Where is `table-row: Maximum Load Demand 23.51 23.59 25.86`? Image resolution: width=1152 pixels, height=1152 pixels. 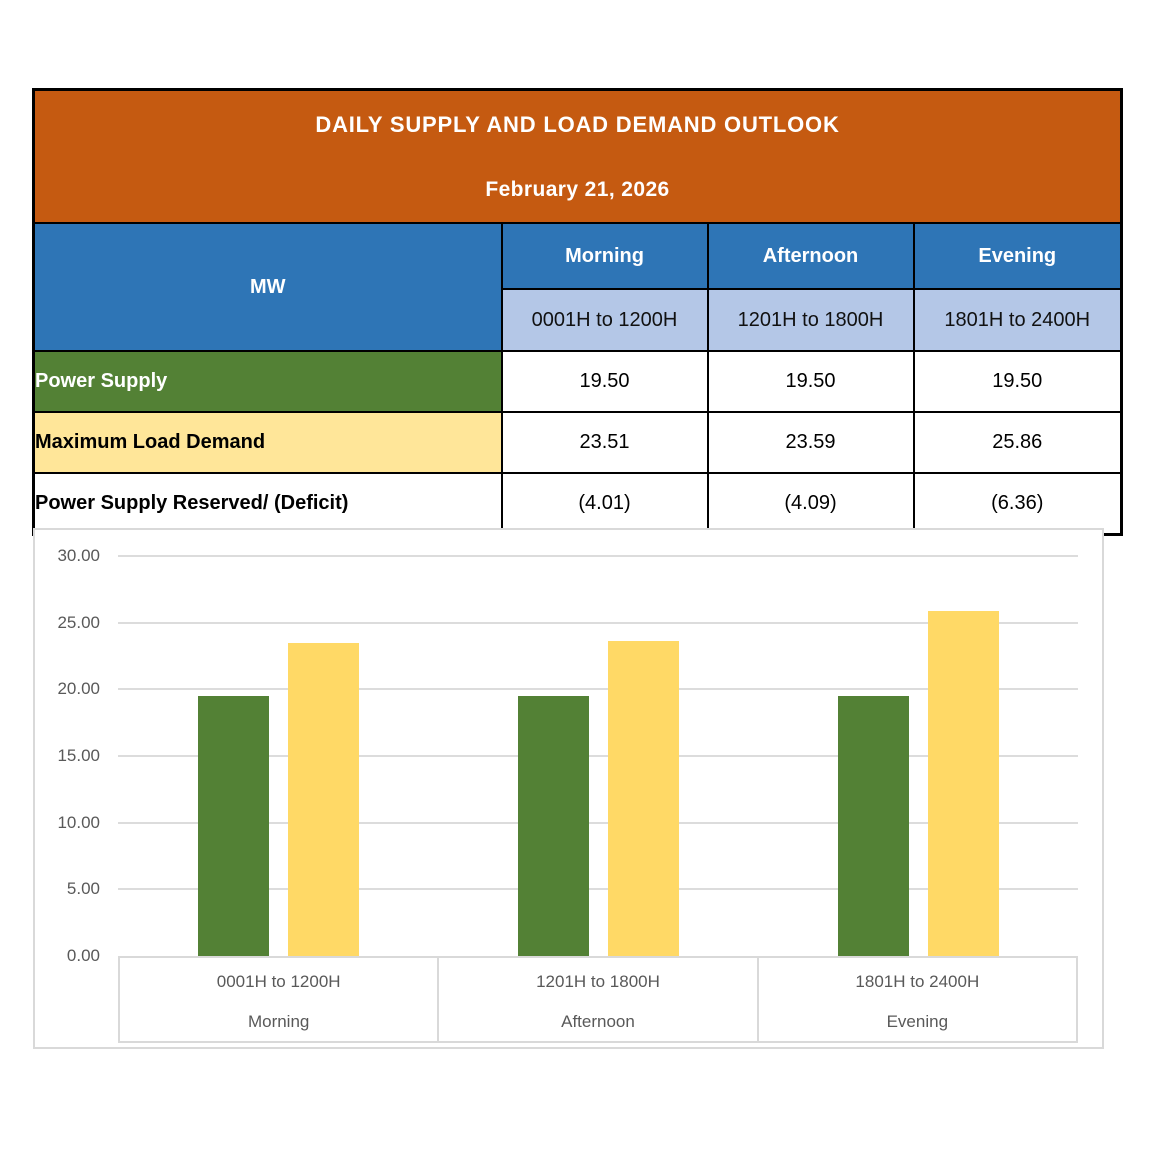 table-row: Maximum Load Demand 23.51 23.59 25.86 is located at coordinates (577, 442).